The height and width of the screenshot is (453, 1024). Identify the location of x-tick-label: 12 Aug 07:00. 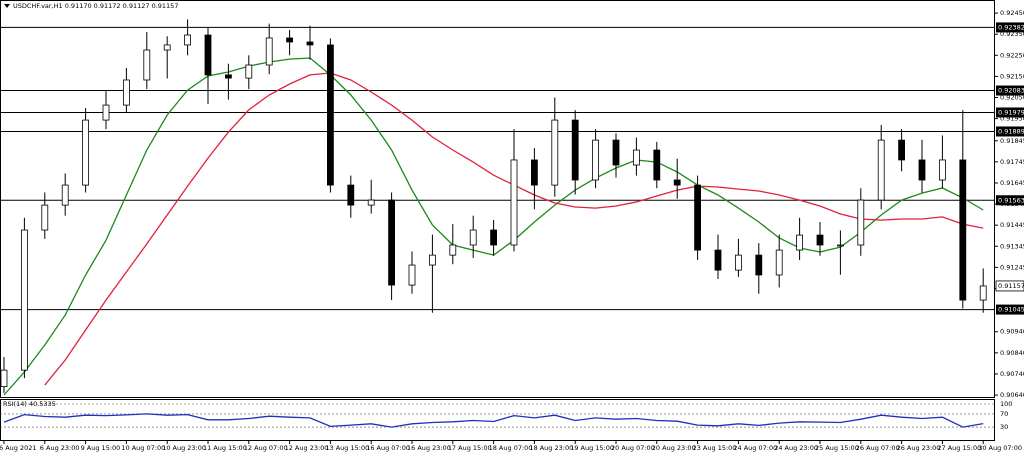
(266, 448).